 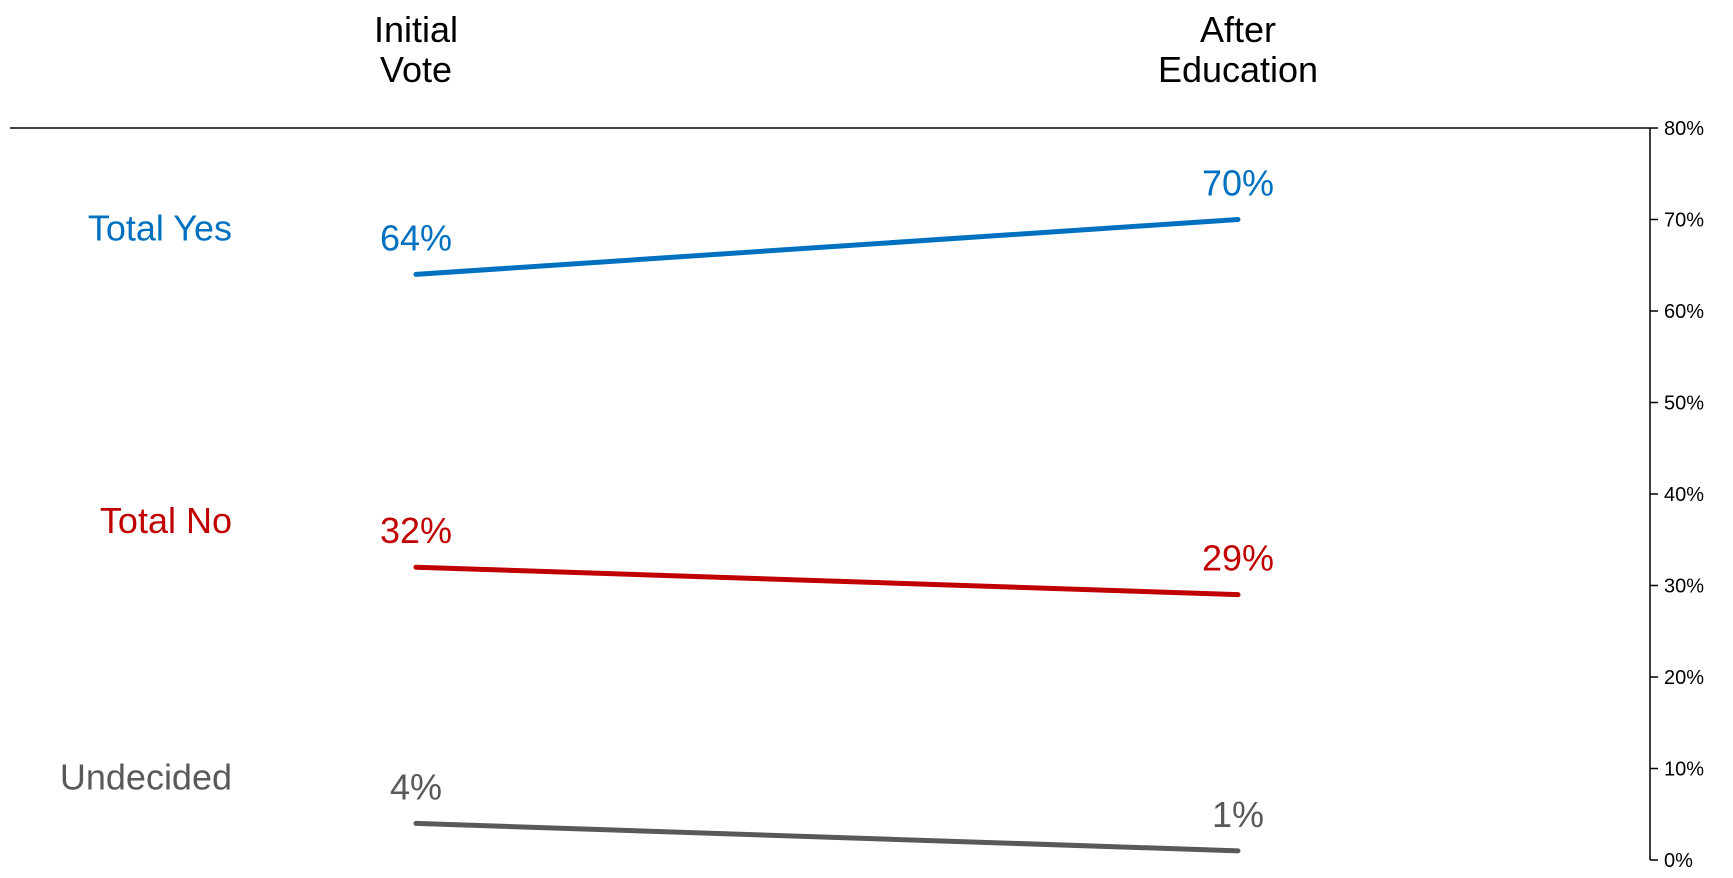 I want to click on data-label: 29%, so click(x=1238, y=558).